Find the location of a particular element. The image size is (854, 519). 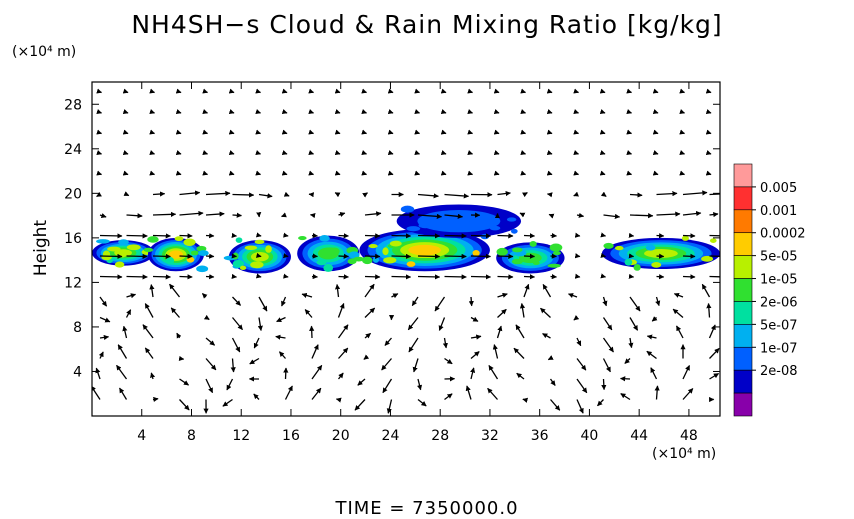

cloud-shape is located at coordinates (661, 253).